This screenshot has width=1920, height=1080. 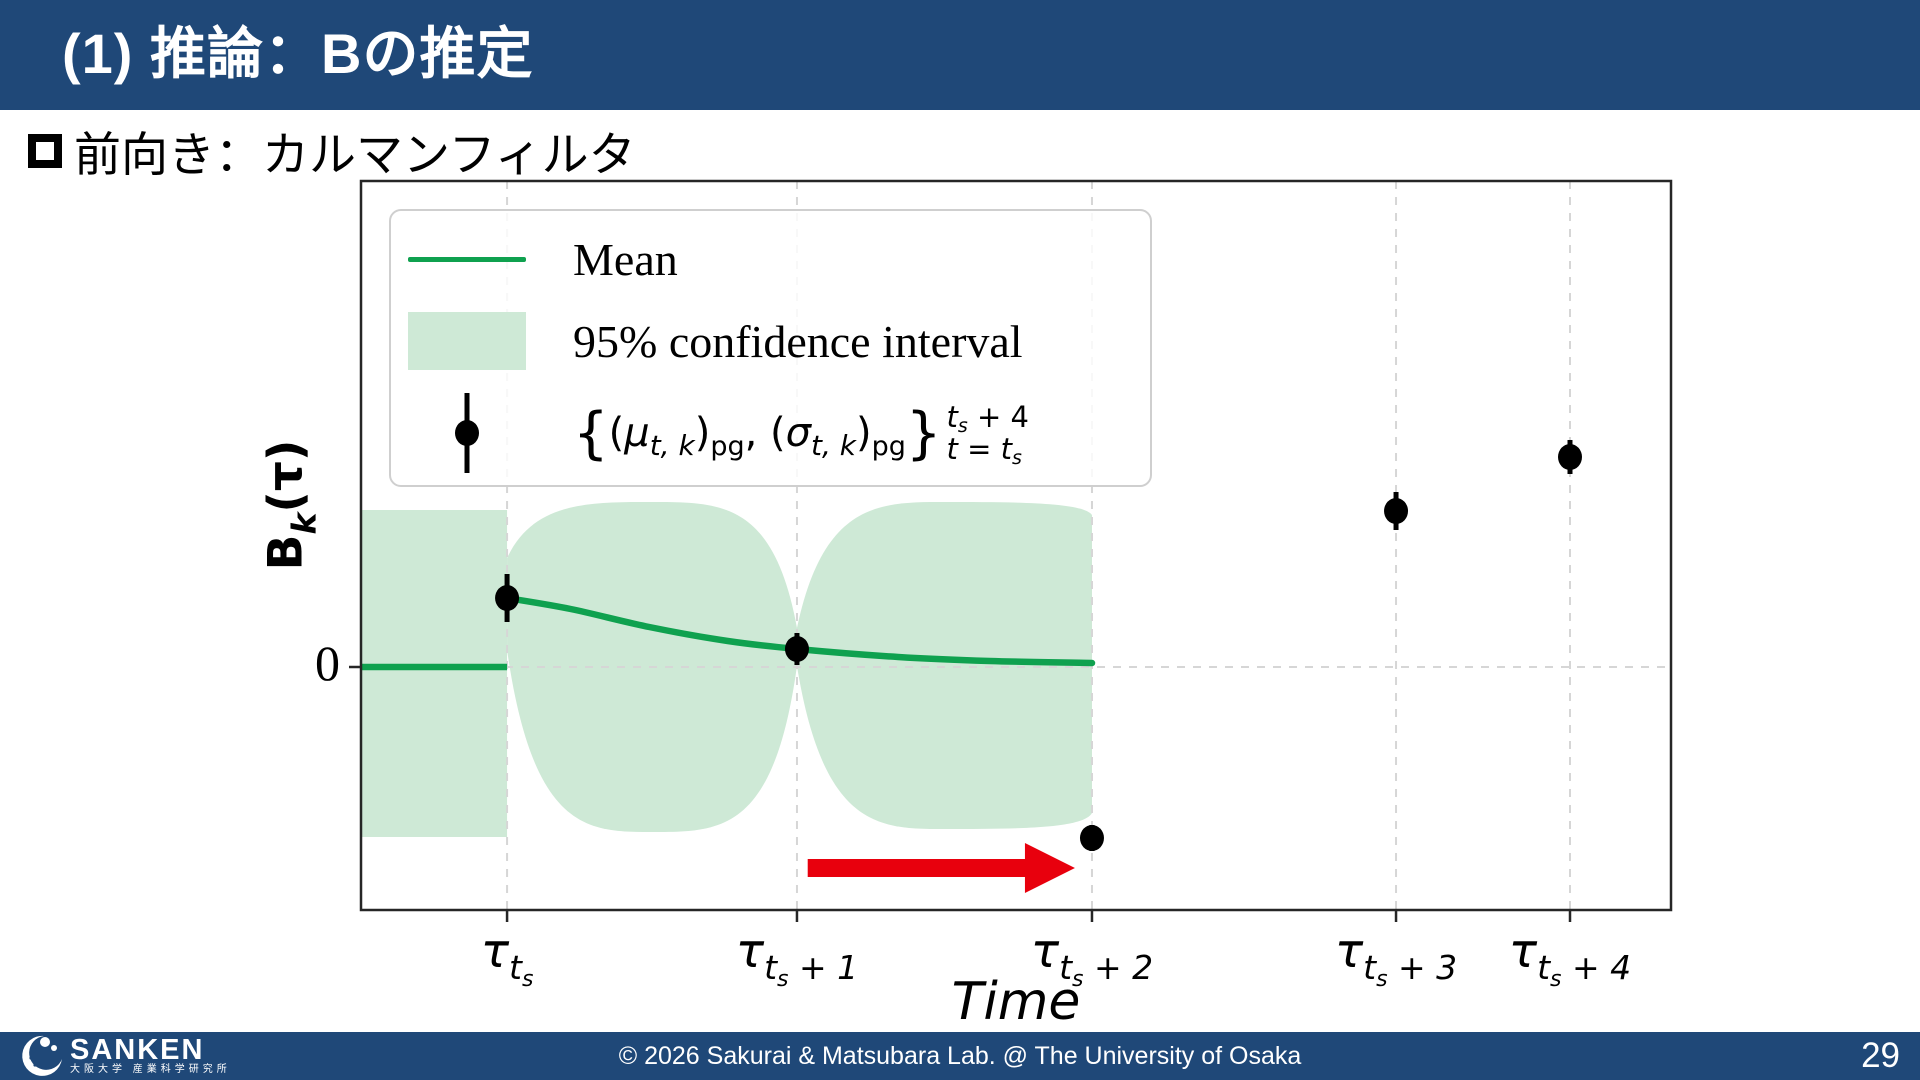 I want to click on page-number: 29, so click(x=1880, y=1055).